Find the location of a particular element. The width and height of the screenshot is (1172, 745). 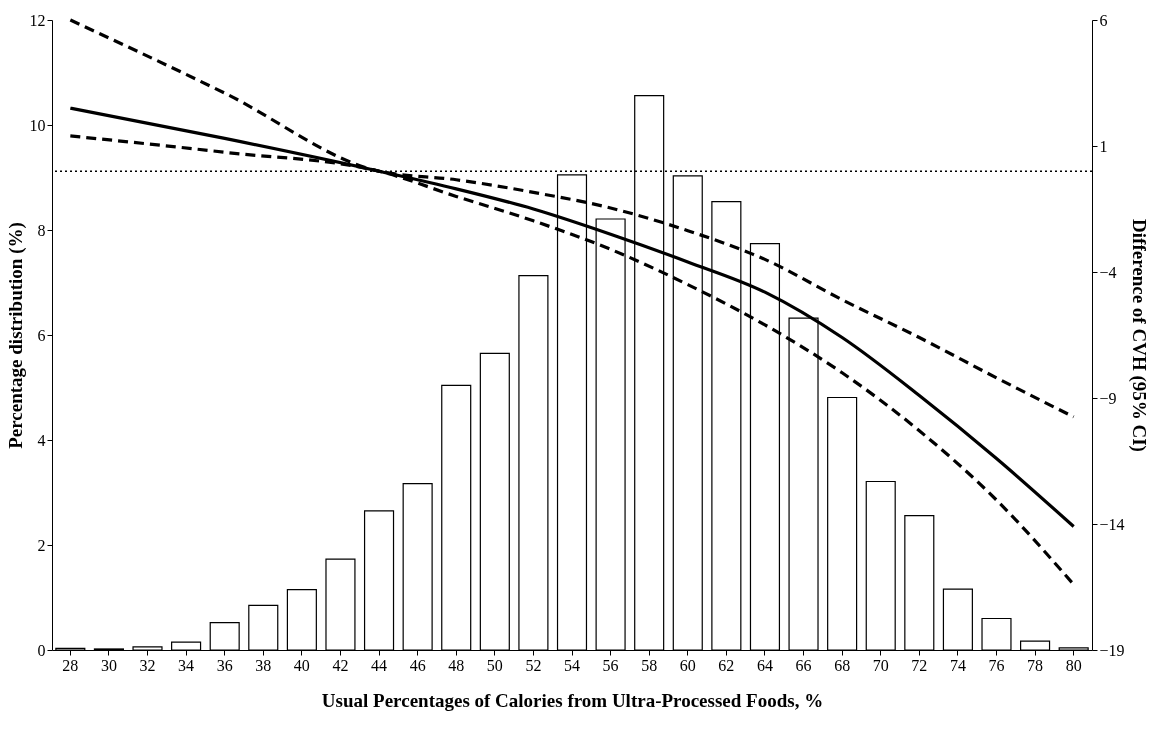

x-tick-label: 60 is located at coordinates (687, 665).